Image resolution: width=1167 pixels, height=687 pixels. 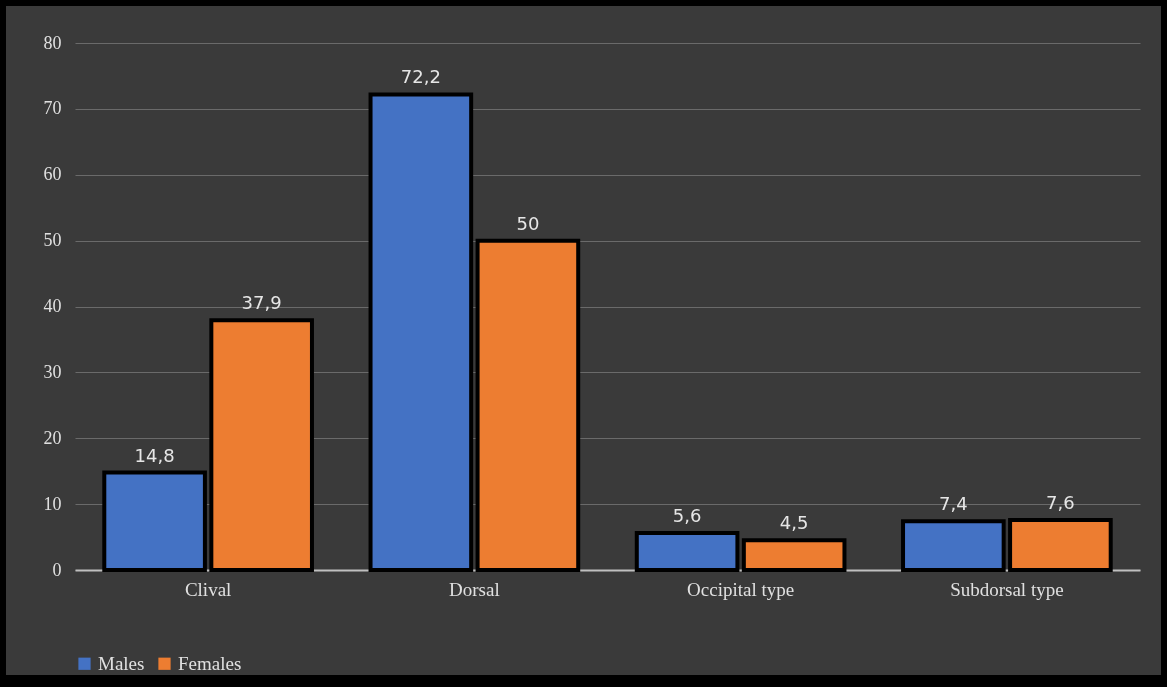 What do you see at coordinates (420, 77) in the screenshot?
I see `data-label: 72,2` at bounding box center [420, 77].